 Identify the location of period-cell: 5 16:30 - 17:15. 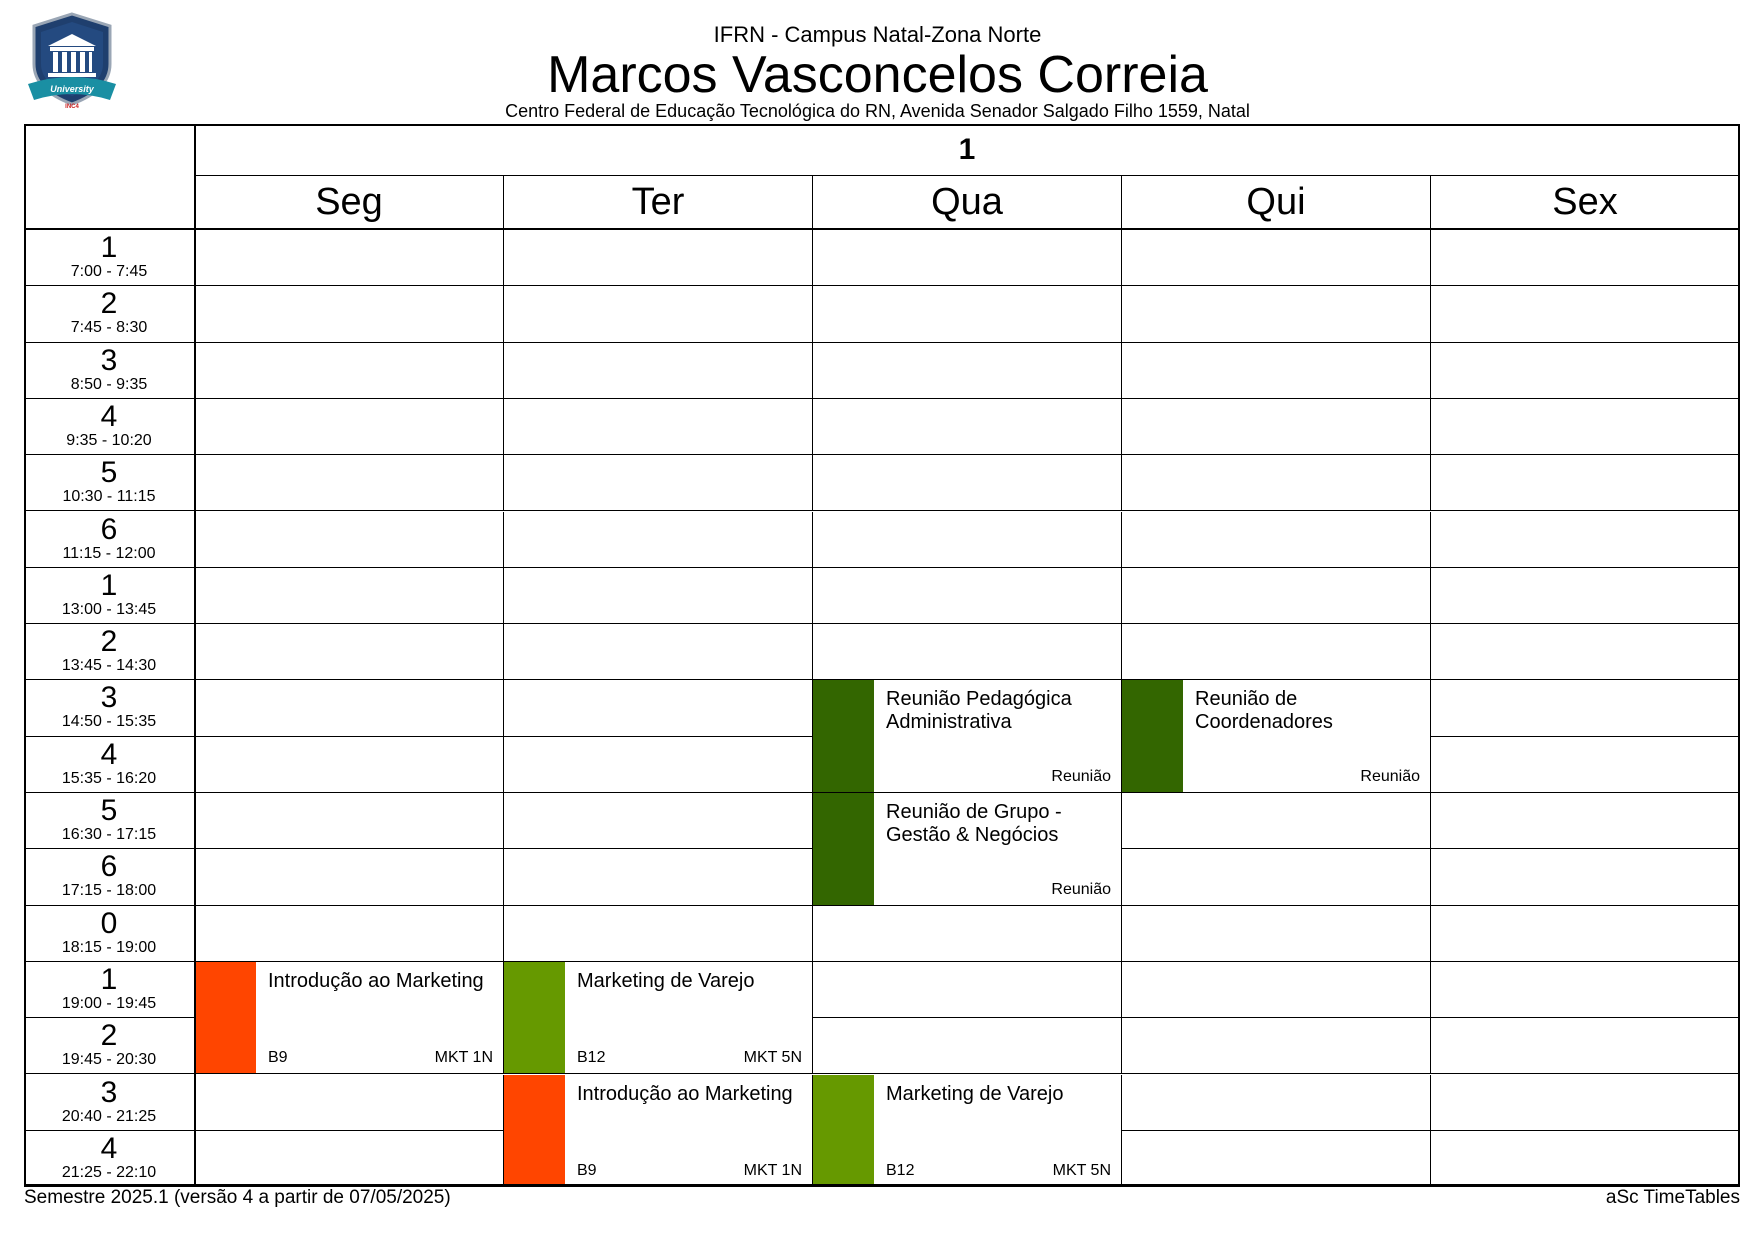
(109, 821).